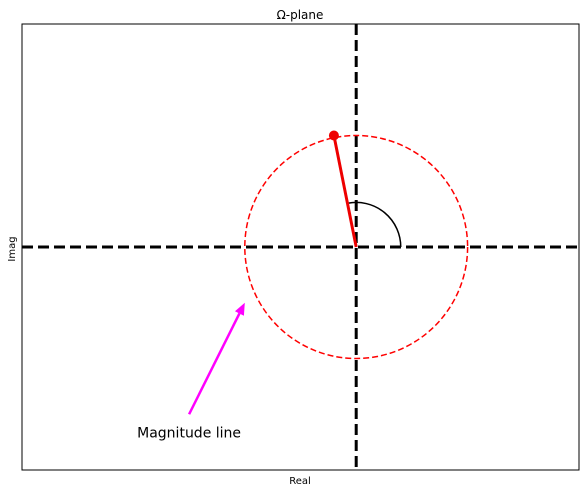 Image resolution: width=586 pixels, height=492 pixels. I want to click on point-marker, so click(333, 135).